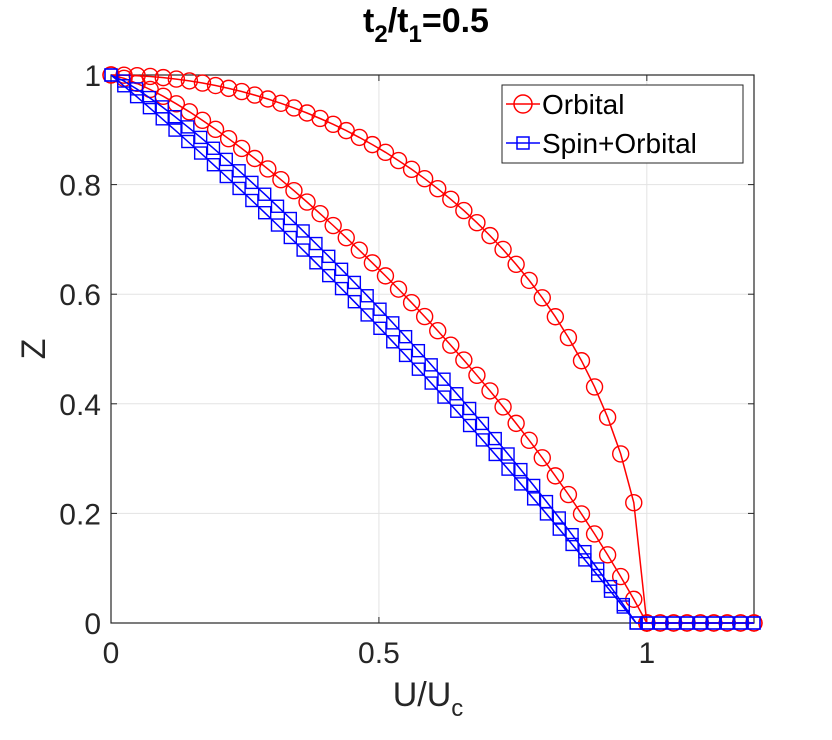 This screenshot has width=832, height=740. What do you see at coordinates (426, 25) in the screenshot?
I see `chart-title: t2/t1=0.5` at bounding box center [426, 25].